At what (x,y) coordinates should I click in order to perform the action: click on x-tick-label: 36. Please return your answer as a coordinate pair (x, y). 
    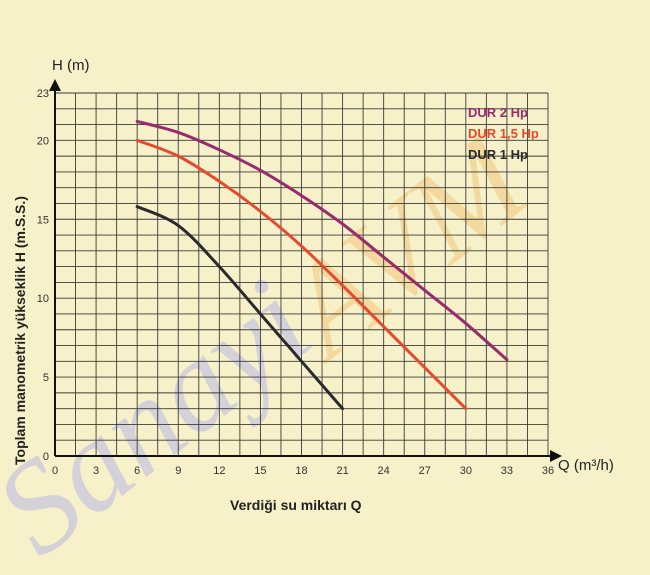
    Looking at the image, I should click on (548, 471).